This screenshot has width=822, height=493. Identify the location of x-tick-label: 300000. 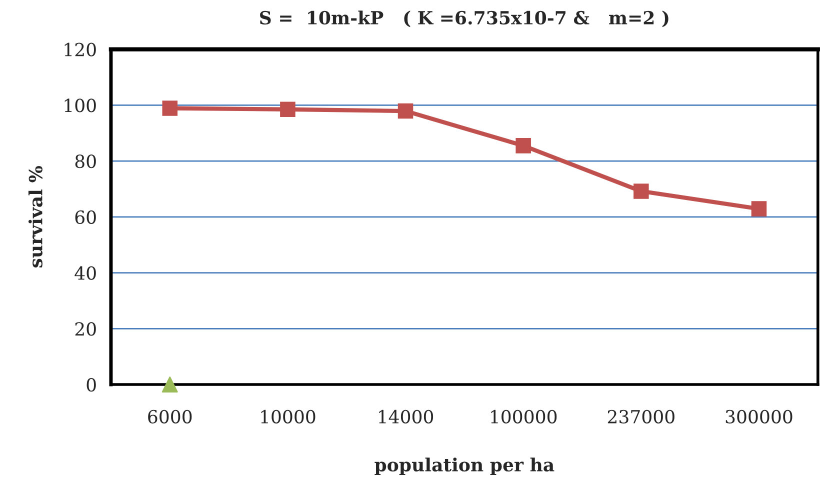
(759, 417).